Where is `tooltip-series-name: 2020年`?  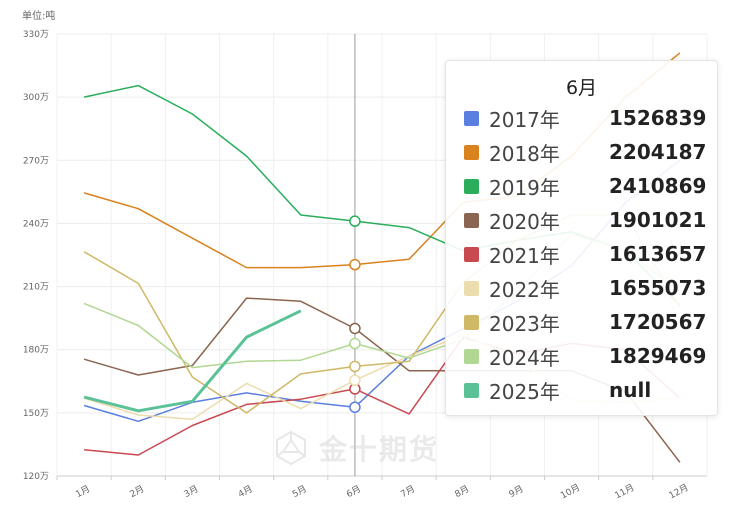 tooltip-series-name: 2020年 is located at coordinates (524, 221).